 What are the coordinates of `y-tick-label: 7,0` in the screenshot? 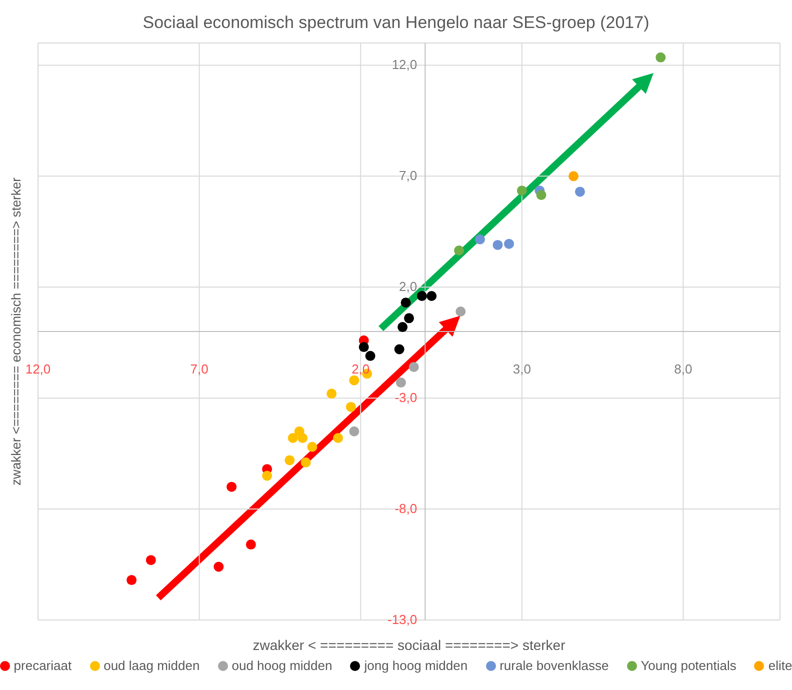 It's located at (408, 176).